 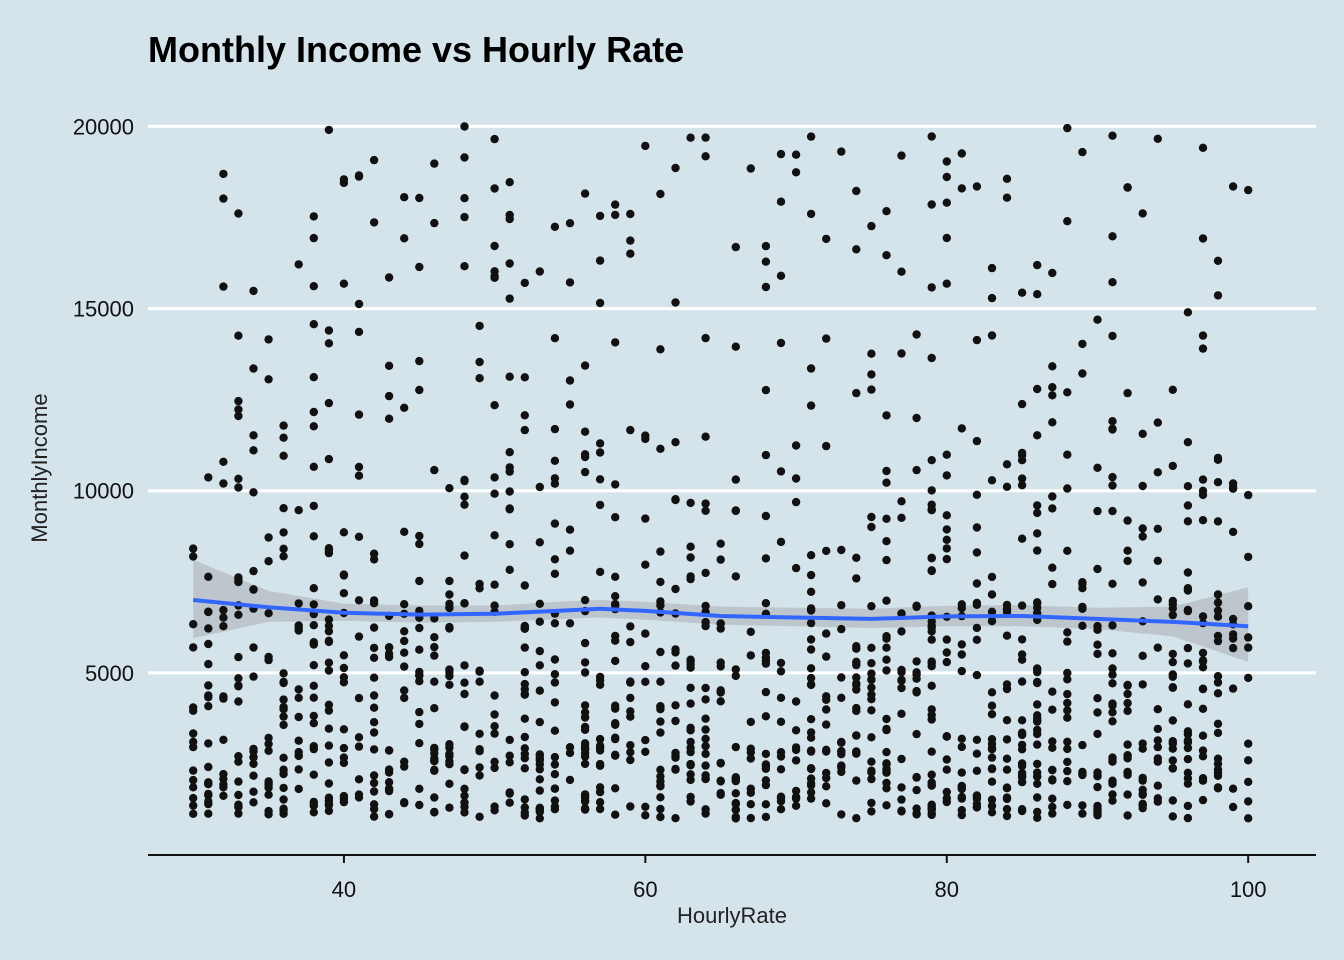 What do you see at coordinates (344, 889) in the screenshot?
I see `x-tick-label: 40` at bounding box center [344, 889].